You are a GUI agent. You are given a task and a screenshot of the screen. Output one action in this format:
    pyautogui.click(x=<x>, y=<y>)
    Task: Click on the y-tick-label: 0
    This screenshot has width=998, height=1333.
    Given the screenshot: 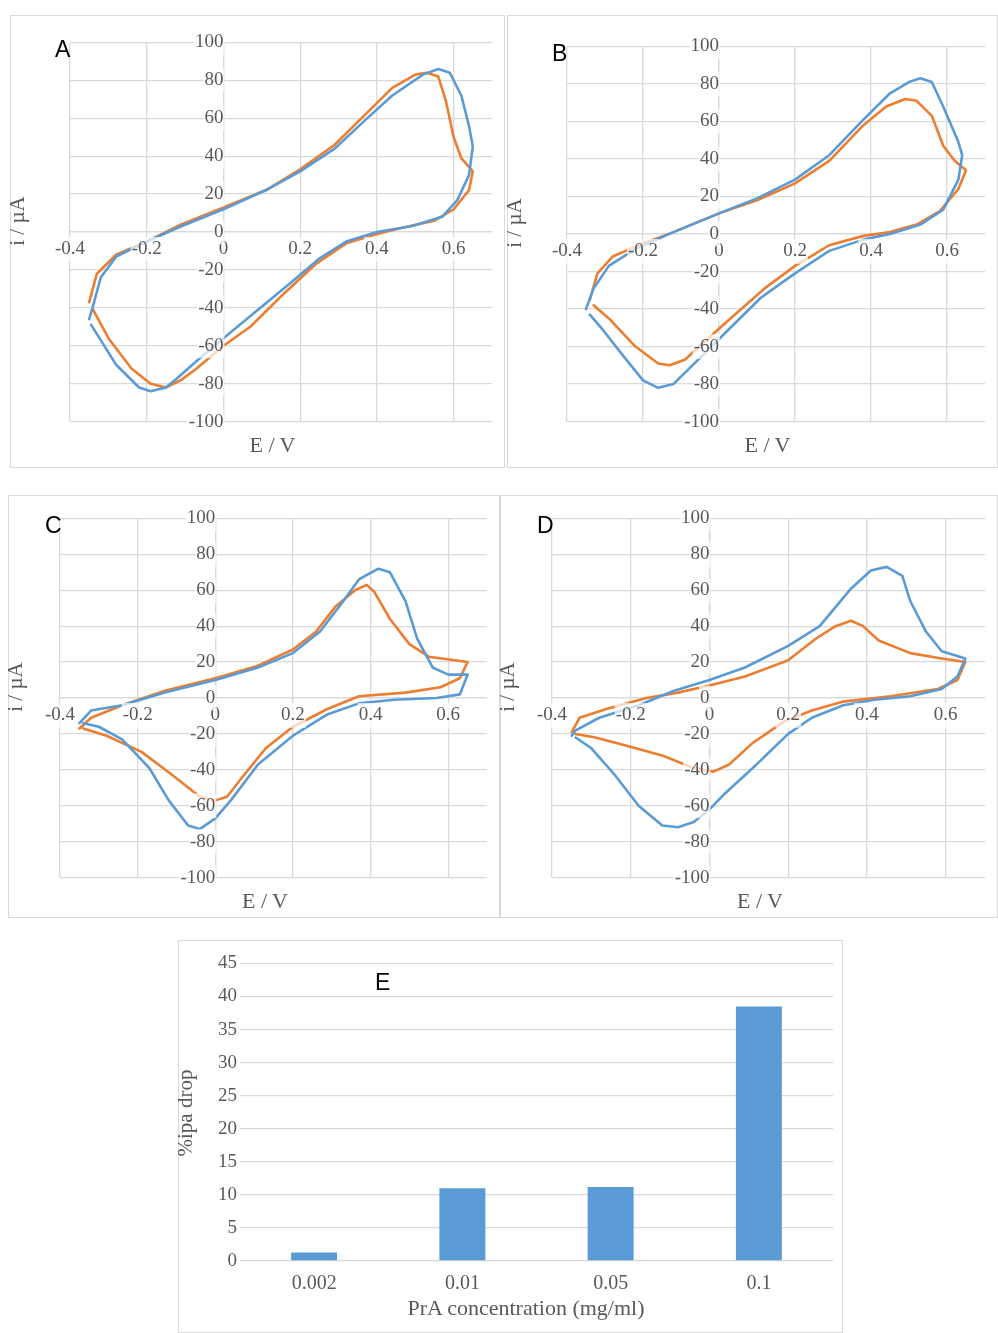 What is the action you would take?
    pyautogui.click(x=232, y=1259)
    